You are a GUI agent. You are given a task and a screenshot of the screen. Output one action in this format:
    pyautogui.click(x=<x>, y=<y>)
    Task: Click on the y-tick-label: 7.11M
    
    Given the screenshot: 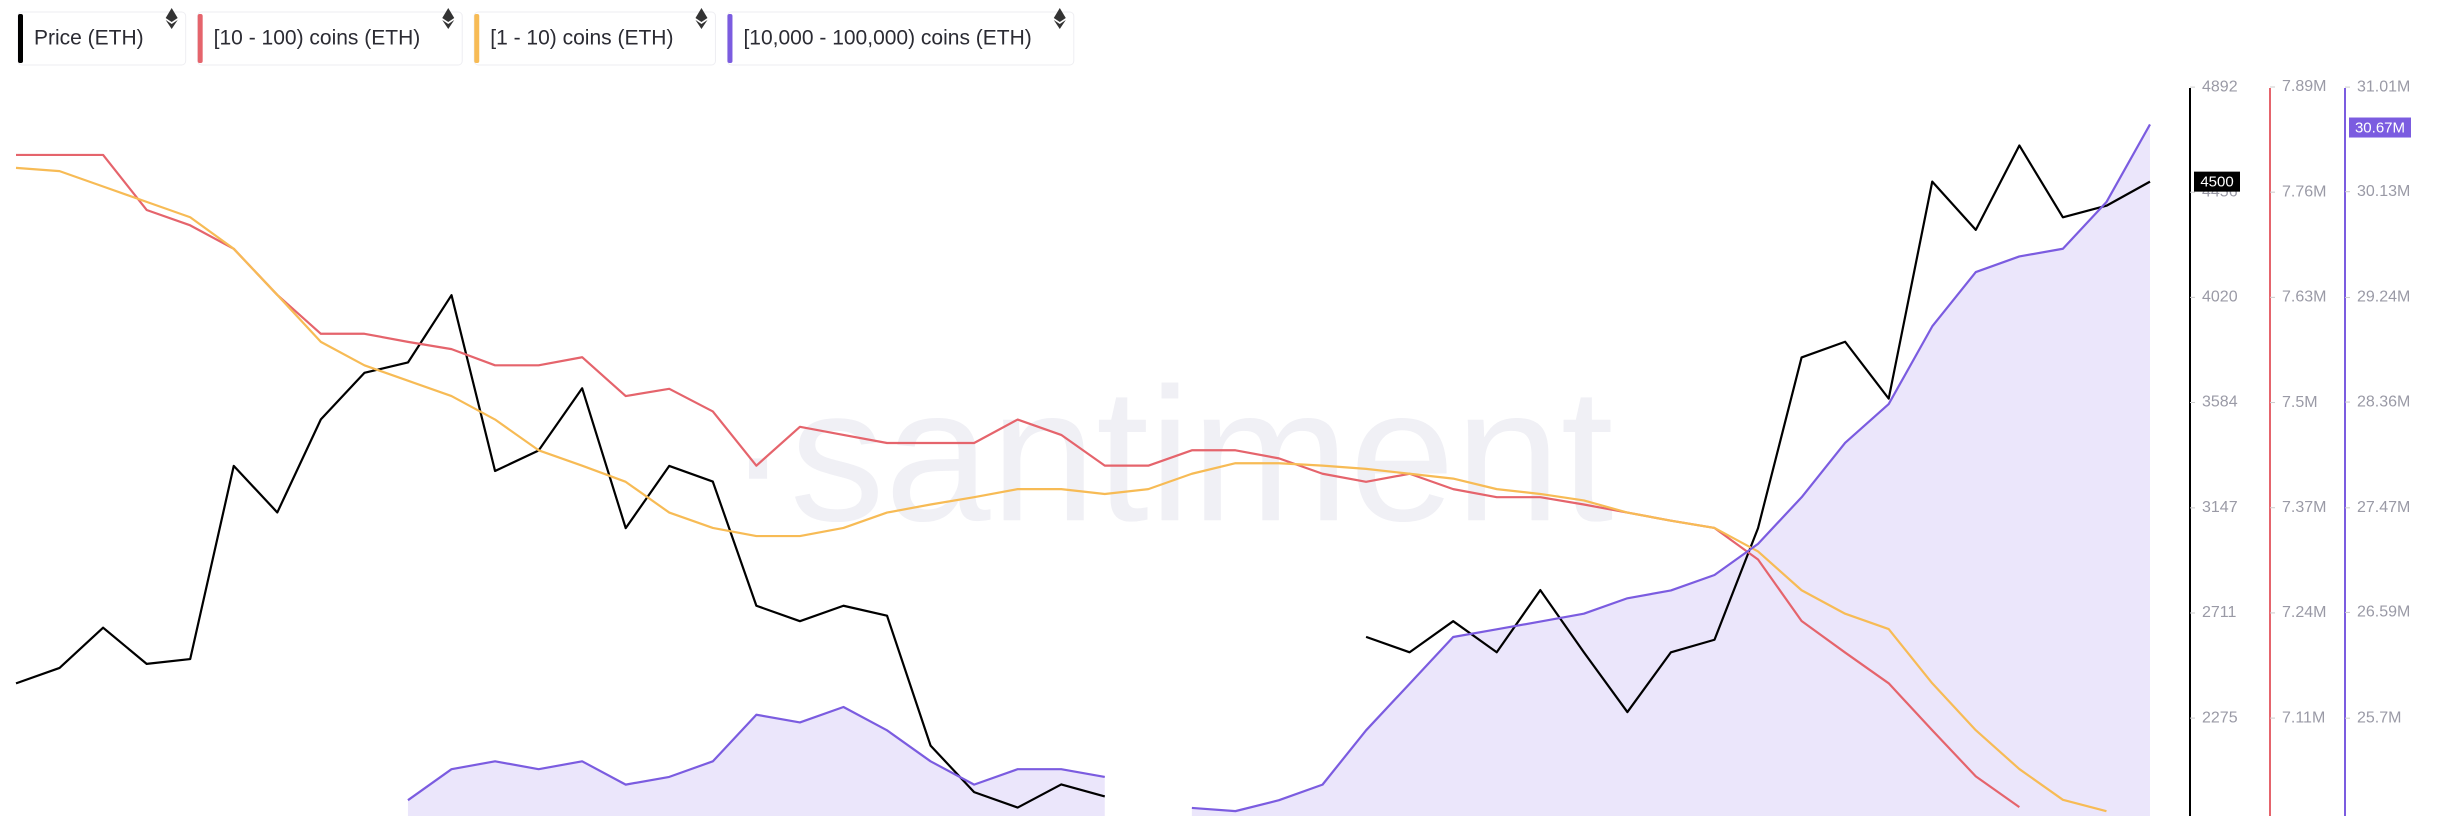 What is the action you would take?
    pyautogui.click(x=2303, y=717)
    